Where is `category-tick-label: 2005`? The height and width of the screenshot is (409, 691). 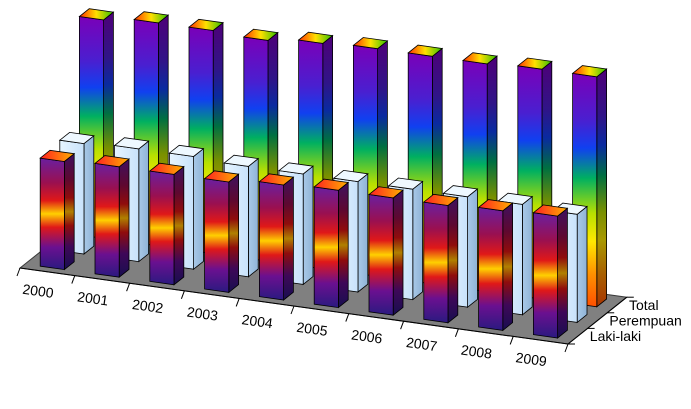
category-tick-label: 2005 is located at coordinates (312, 329).